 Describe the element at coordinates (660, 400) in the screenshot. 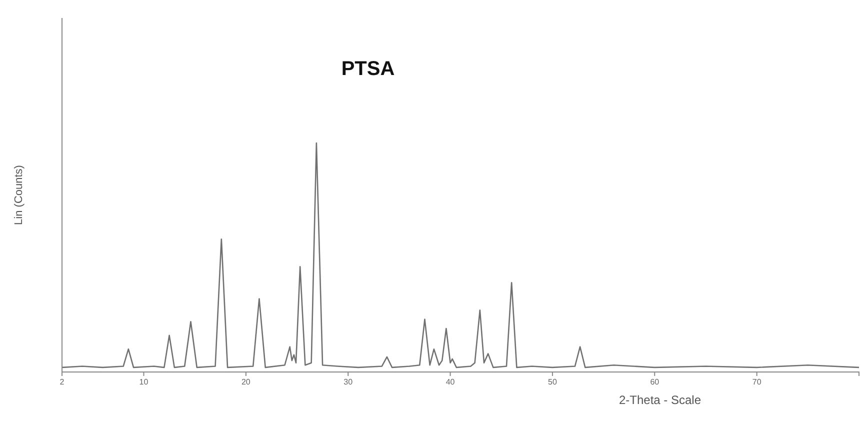

I see `x-axis-title: 2-Theta - Scale` at that location.